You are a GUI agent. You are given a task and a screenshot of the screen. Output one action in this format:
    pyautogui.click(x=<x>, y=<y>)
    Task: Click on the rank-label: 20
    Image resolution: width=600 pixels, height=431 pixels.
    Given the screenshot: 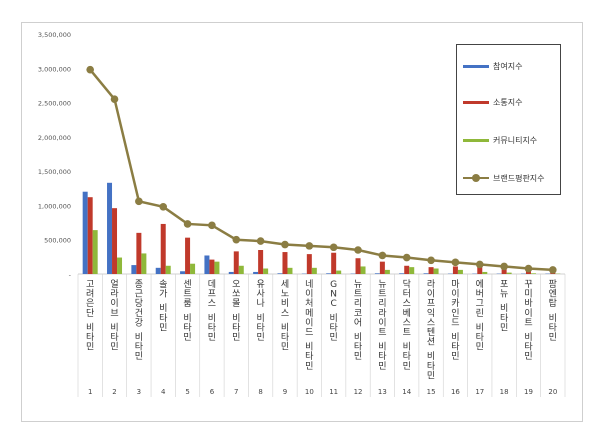 What is the action you would take?
    pyautogui.click(x=552, y=392)
    